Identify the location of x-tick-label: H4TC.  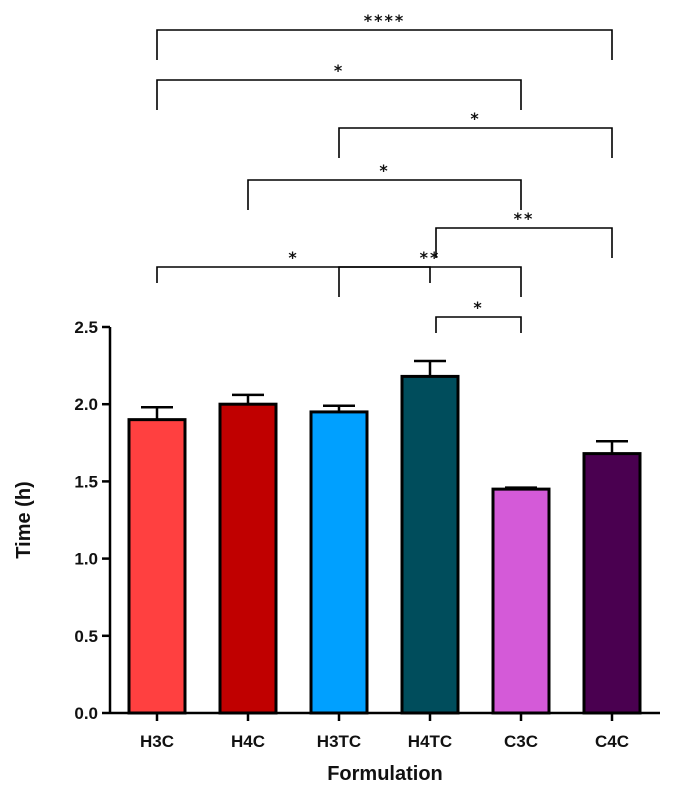
(430, 741).